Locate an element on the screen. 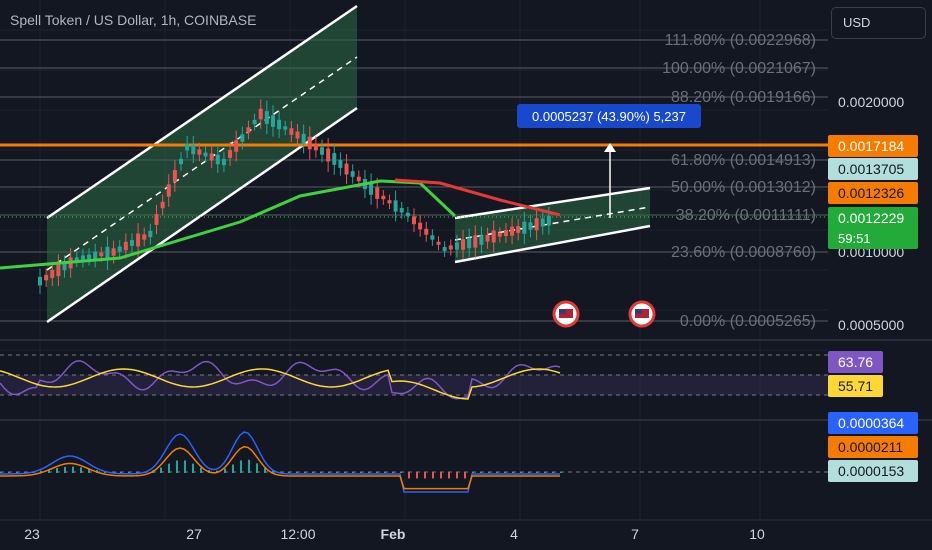 The image size is (932, 550). rsi-line is located at coordinates (280, 380).